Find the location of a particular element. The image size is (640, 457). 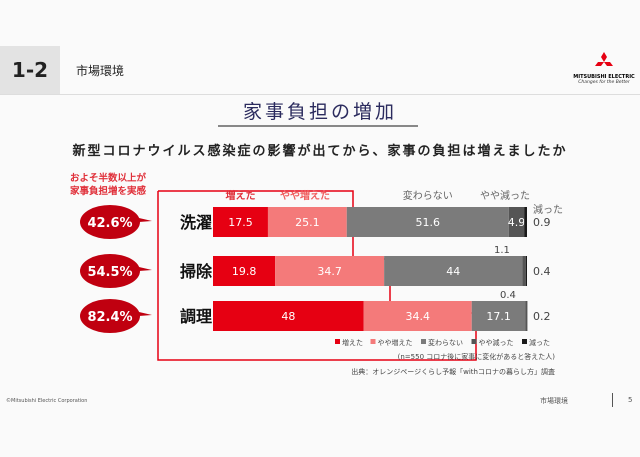

total-increase-label: 54.5% is located at coordinates (109, 272).